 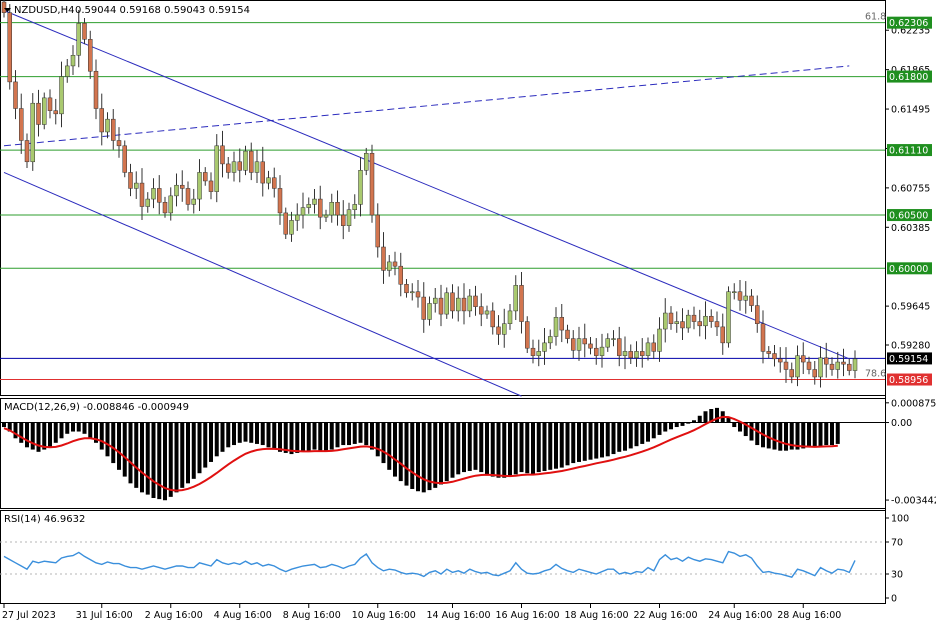 I want to click on time-tick-label-3: 4 Aug 16:00, so click(x=243, y=615).